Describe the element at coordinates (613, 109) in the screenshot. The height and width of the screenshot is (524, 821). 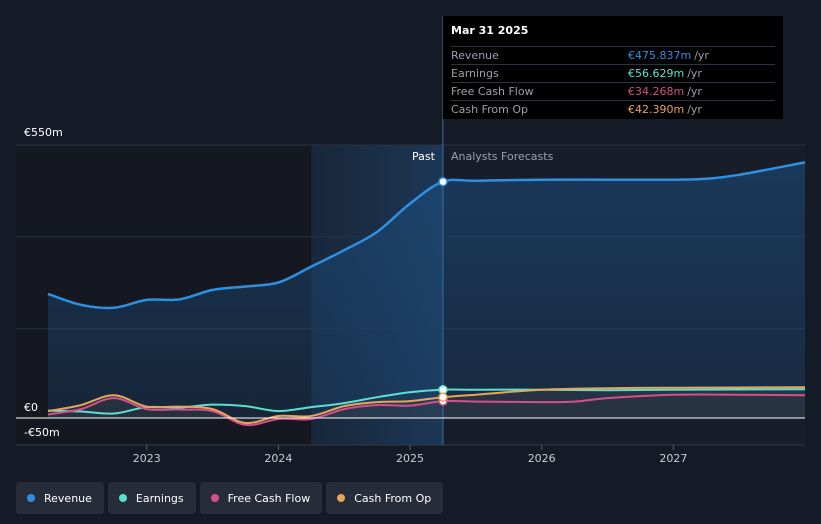
I see `tooltip-row-cash-from-op: Cash From Op €42.390m /yr` at that location.